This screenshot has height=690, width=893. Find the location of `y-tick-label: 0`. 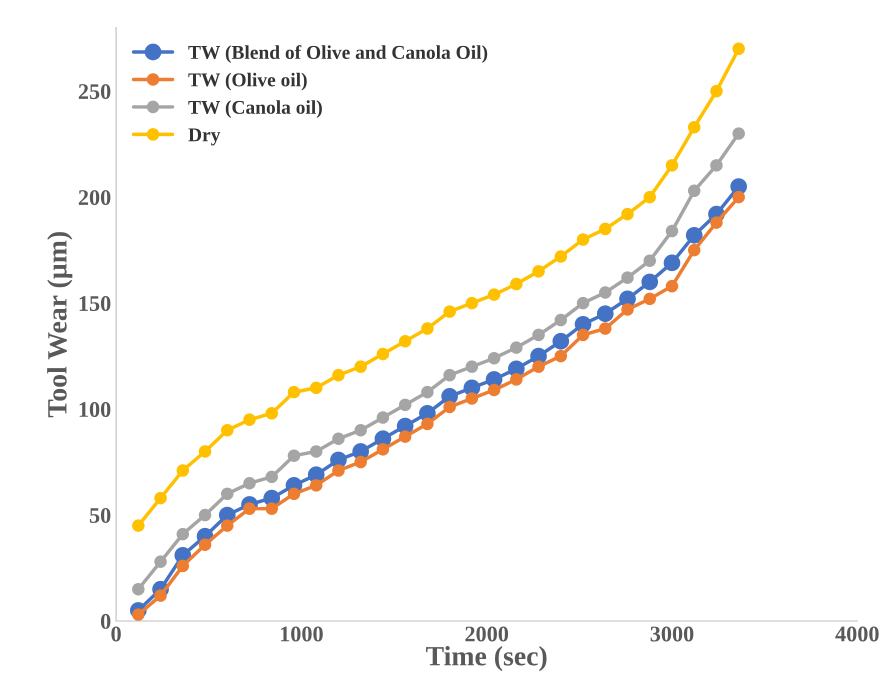

y-tick-label: 0 is located at coordinates (105, 621).